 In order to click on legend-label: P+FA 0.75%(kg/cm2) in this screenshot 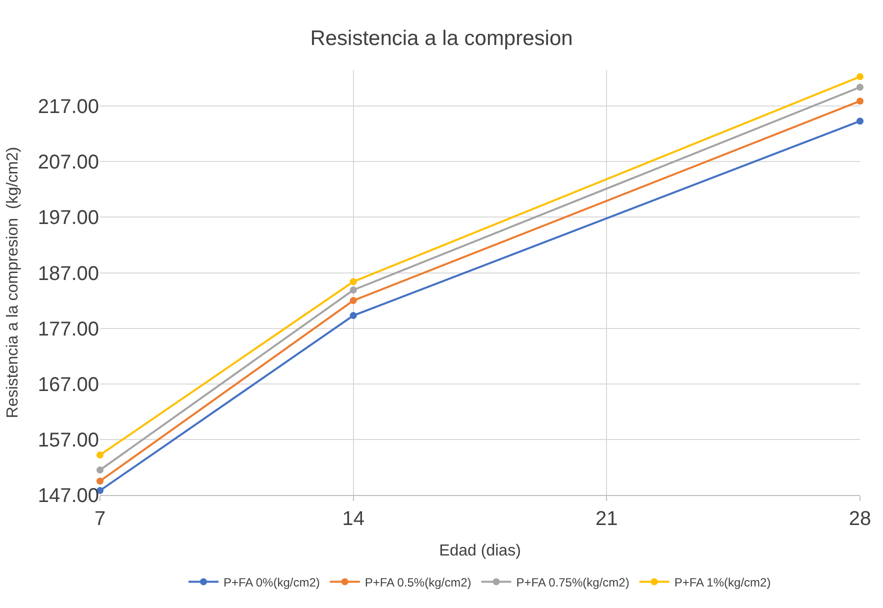, I will do `click(573, 582)`.